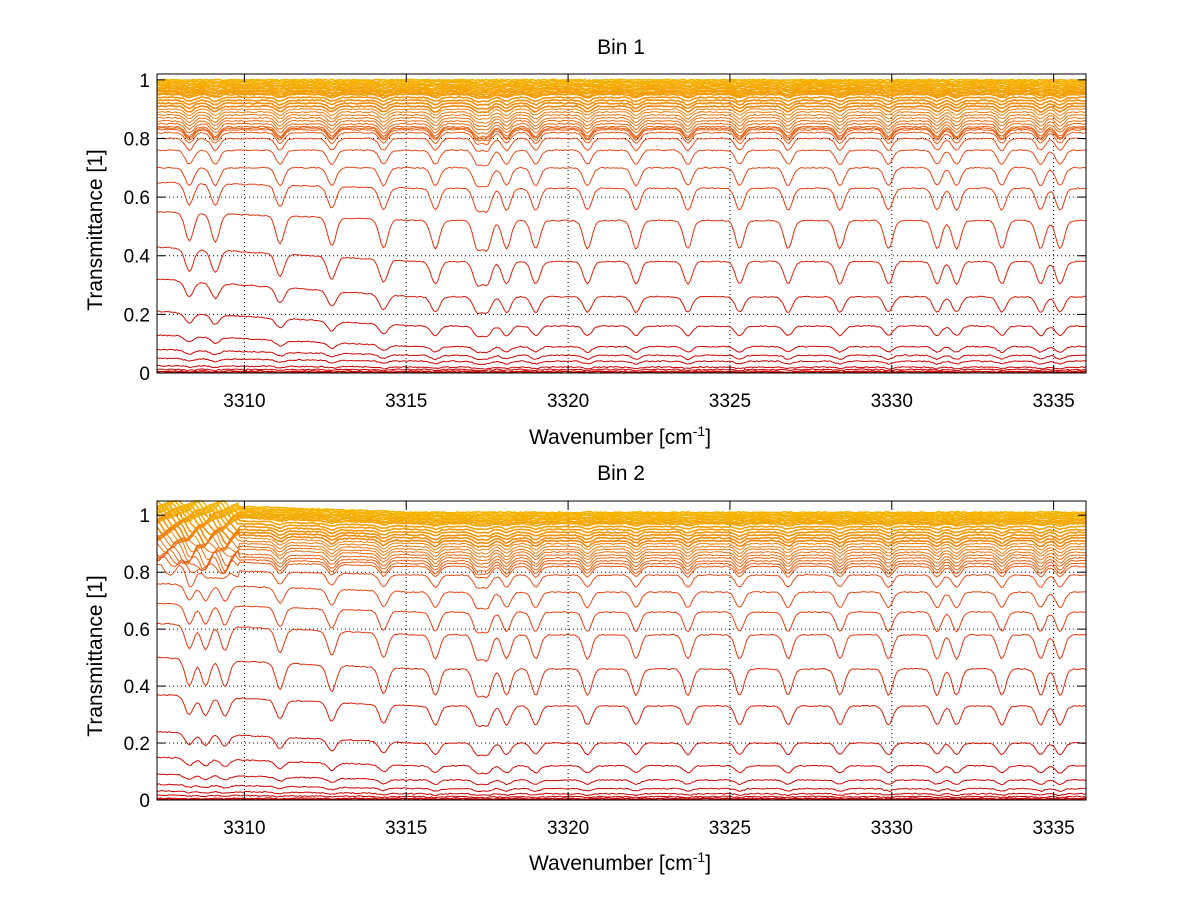 This screenshot has height=901, width=1200. I want to click on x-tick-label: 3335, so click(1053, 401).